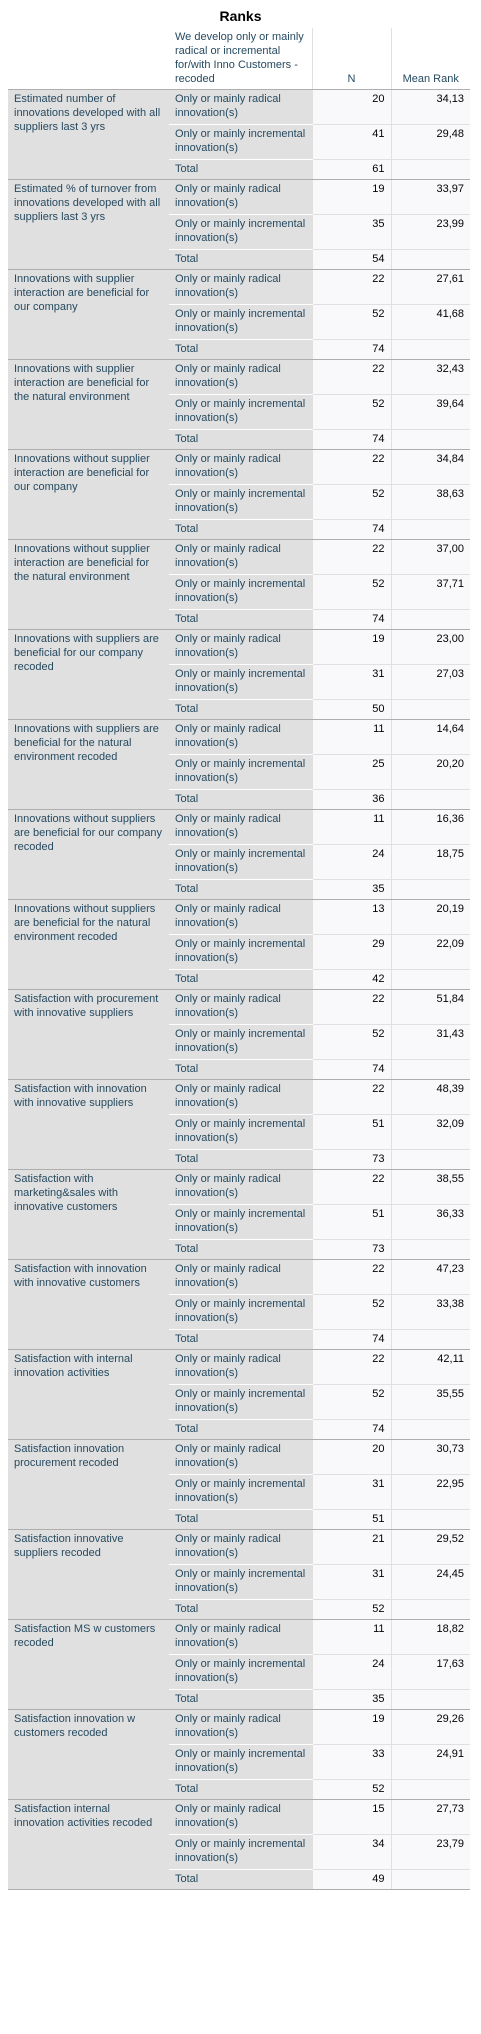 Image resolution: width=481 pixels, height=2034 pixels. Describe the element at coordinates (430, 1457) in the screenshot. I see `mean-rank-value: 30,73` at that location.